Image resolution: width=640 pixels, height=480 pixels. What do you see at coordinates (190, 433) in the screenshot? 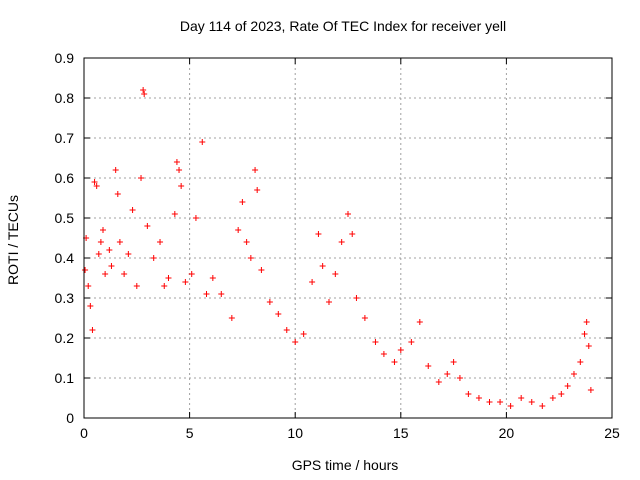
I see `x-tick-label: 5` at bounding box center [190, 433].